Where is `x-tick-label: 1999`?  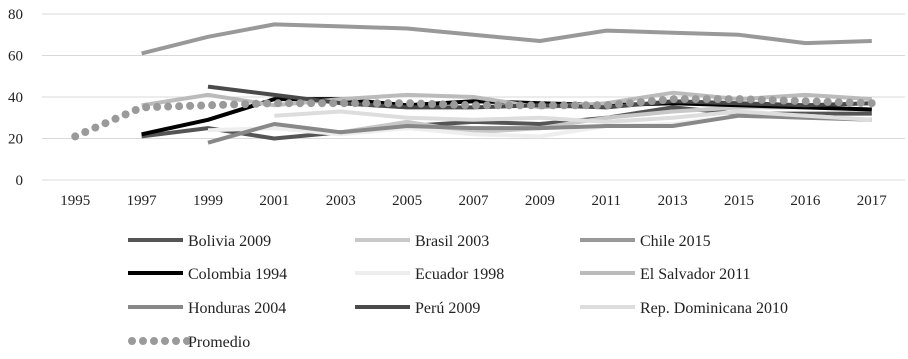 x-tick-label: 1999 is located at coordinates (208, 201).